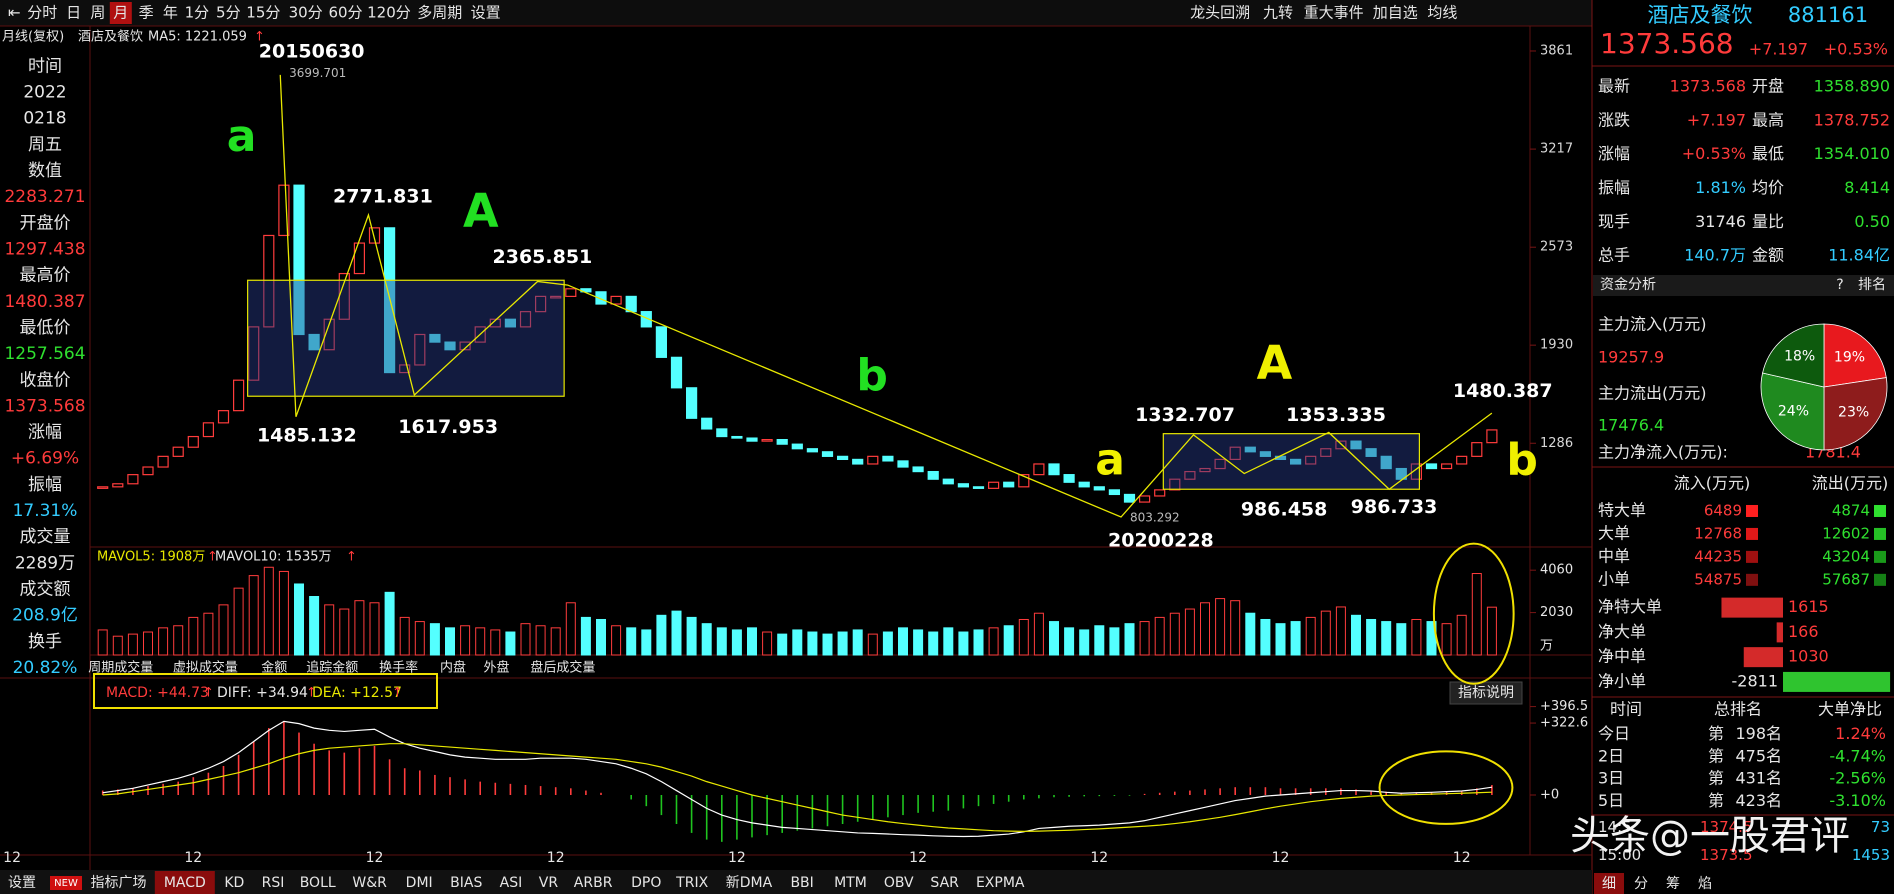 The height and width of the screenshot is (894, 1894). Describe the element at coordinates (1667, 43) in the screenshot. I see `last-price: 1373.568` at that location.